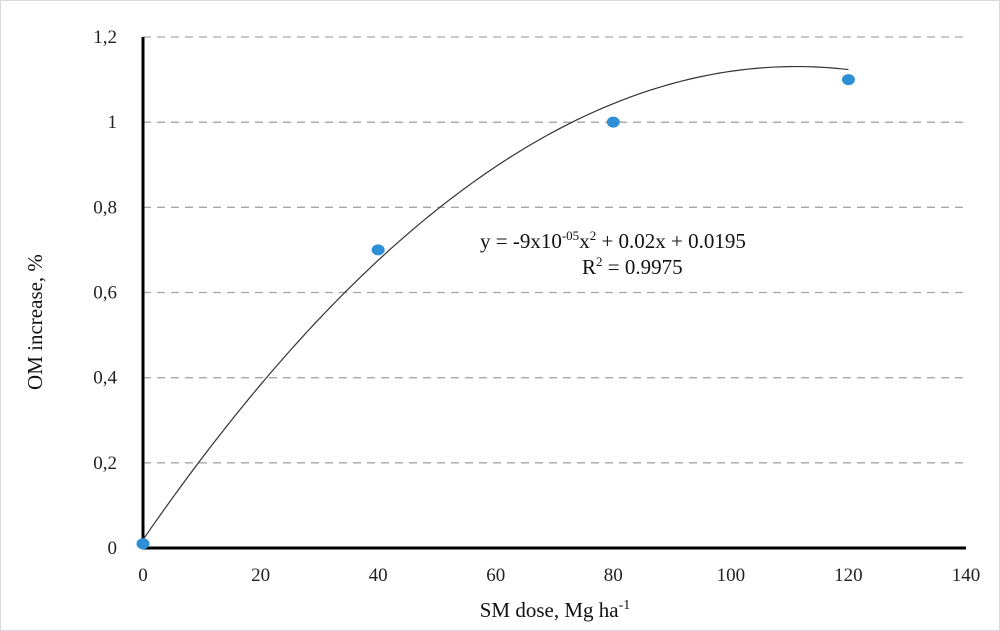 This screenshot has width=1000, height=631. What do you see at coordinates (113, 548) in the screenshot?
I see `y-tick-label: 0` at bounding box center [113, 548].